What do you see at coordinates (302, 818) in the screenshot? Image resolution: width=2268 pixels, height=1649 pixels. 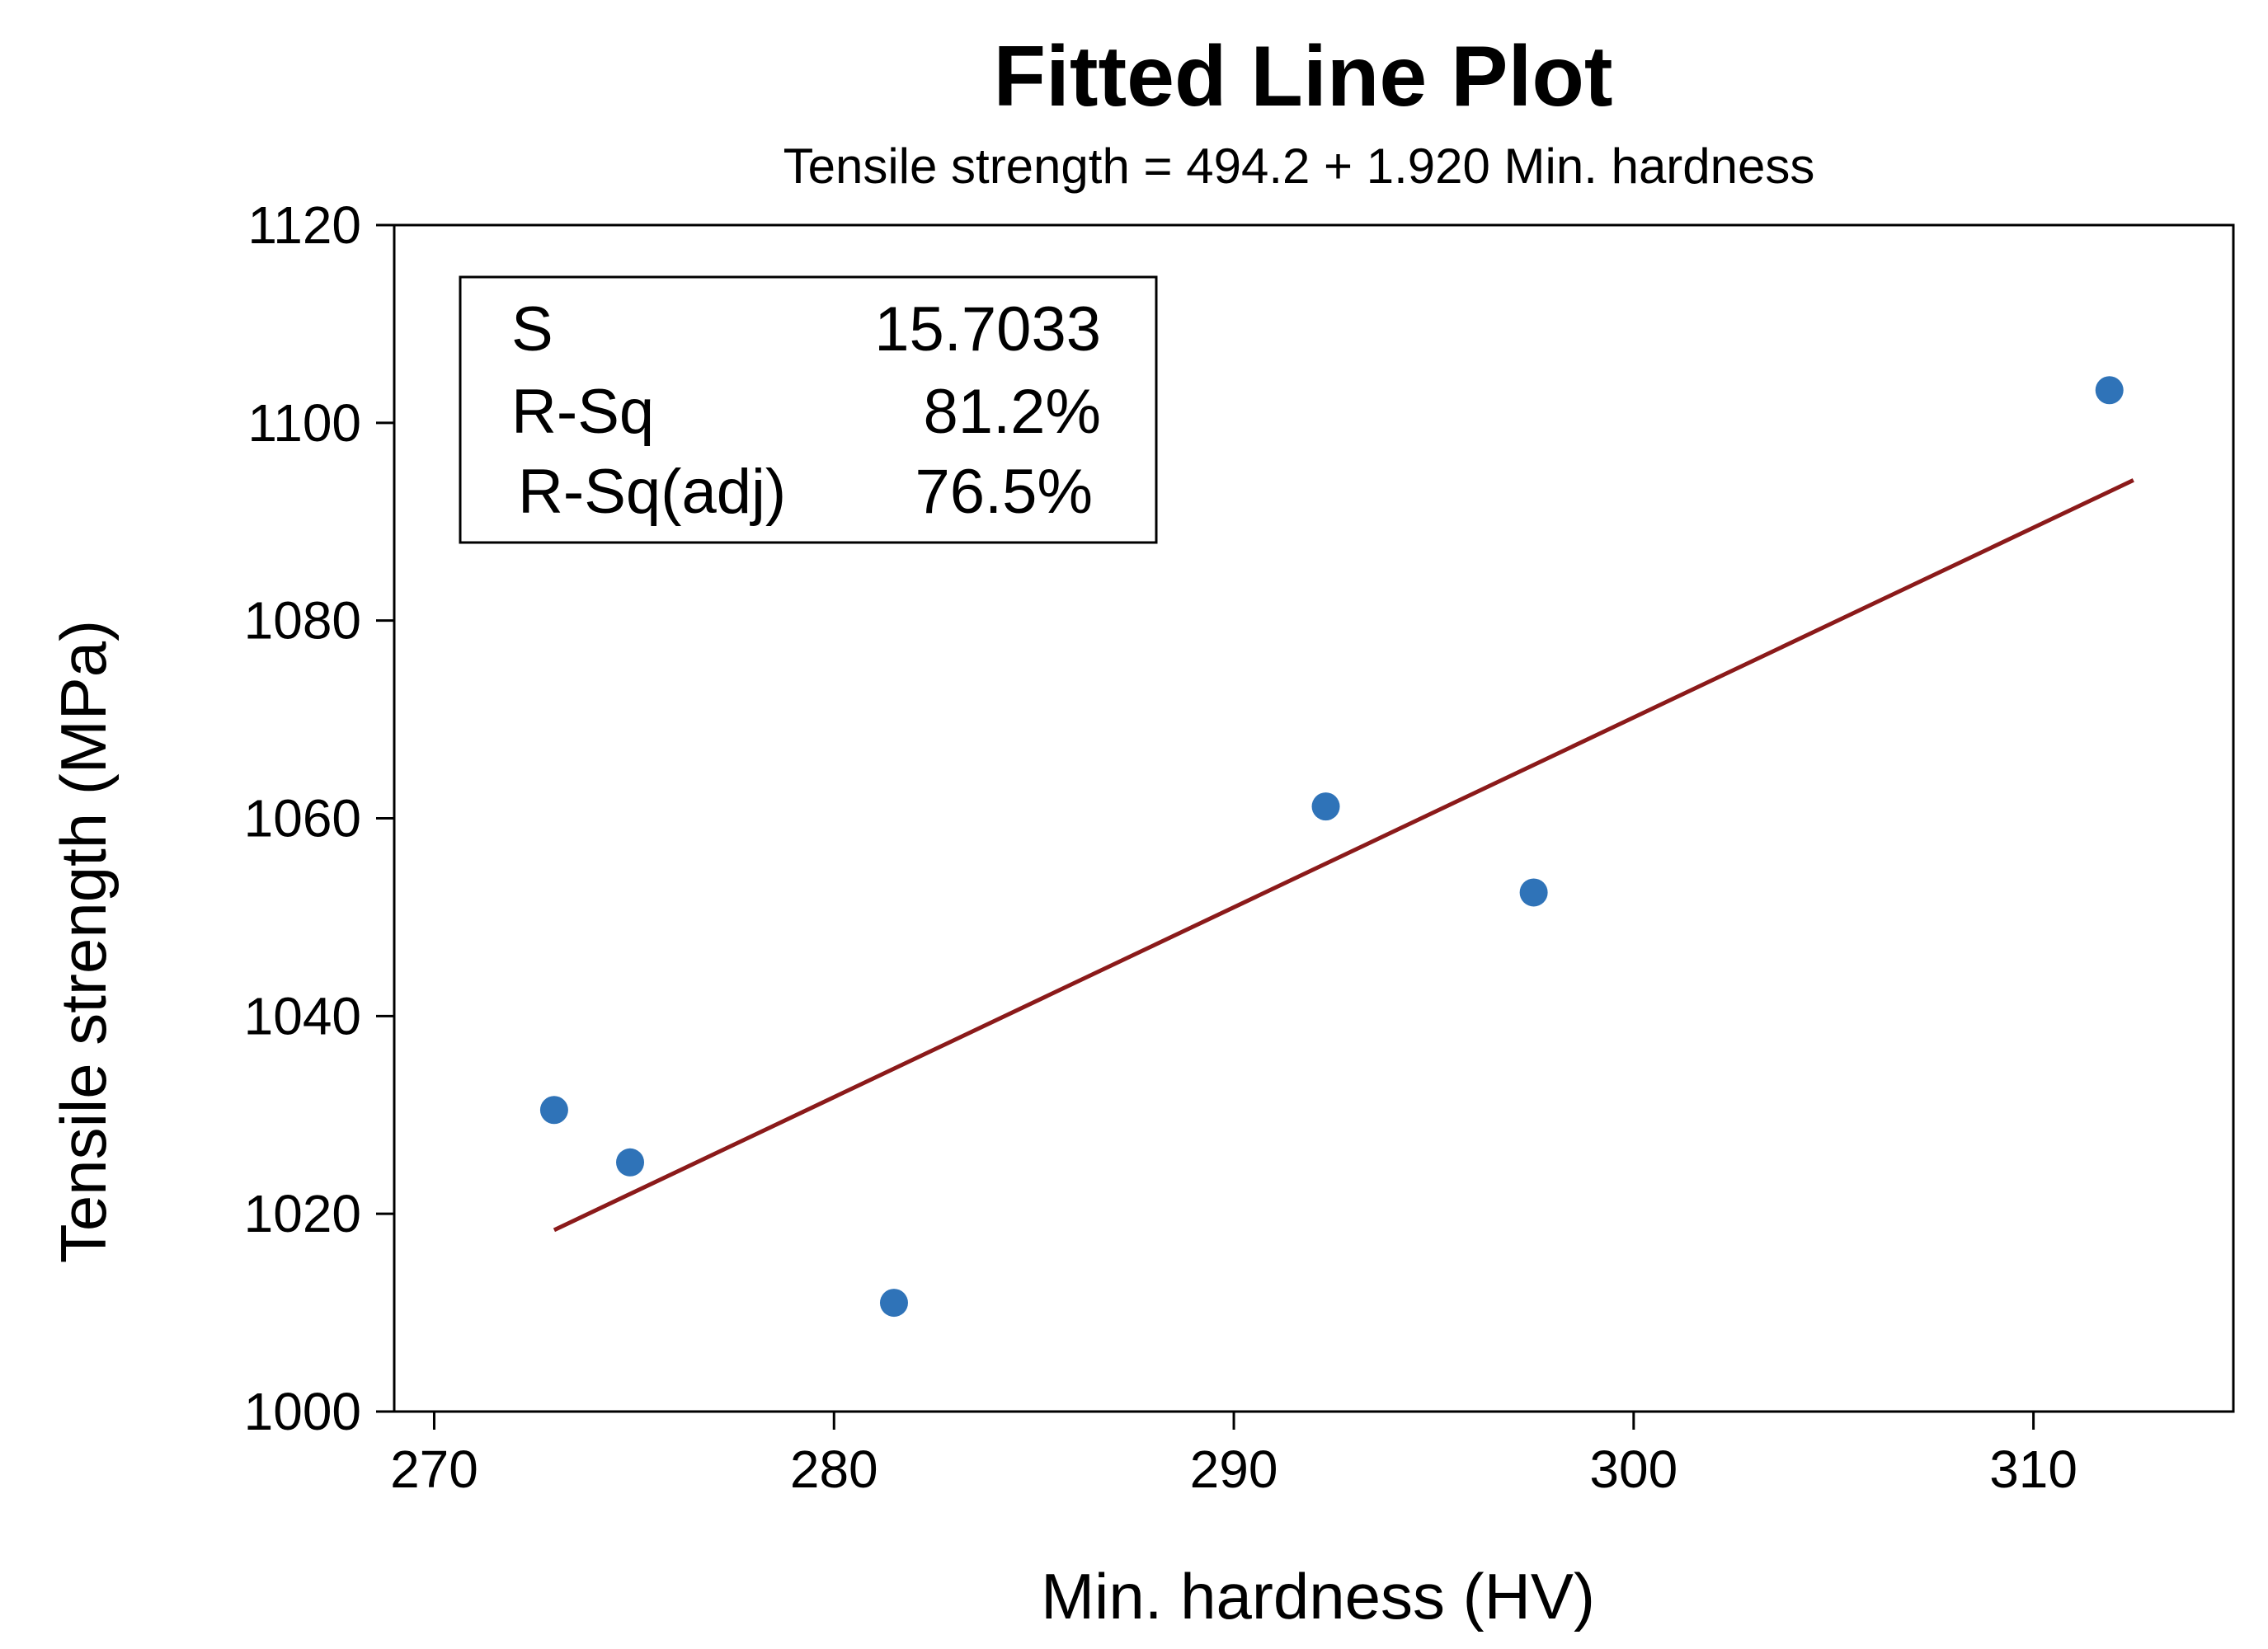 I see `y-tick-label: 1060` at bounding box center [302, 818].